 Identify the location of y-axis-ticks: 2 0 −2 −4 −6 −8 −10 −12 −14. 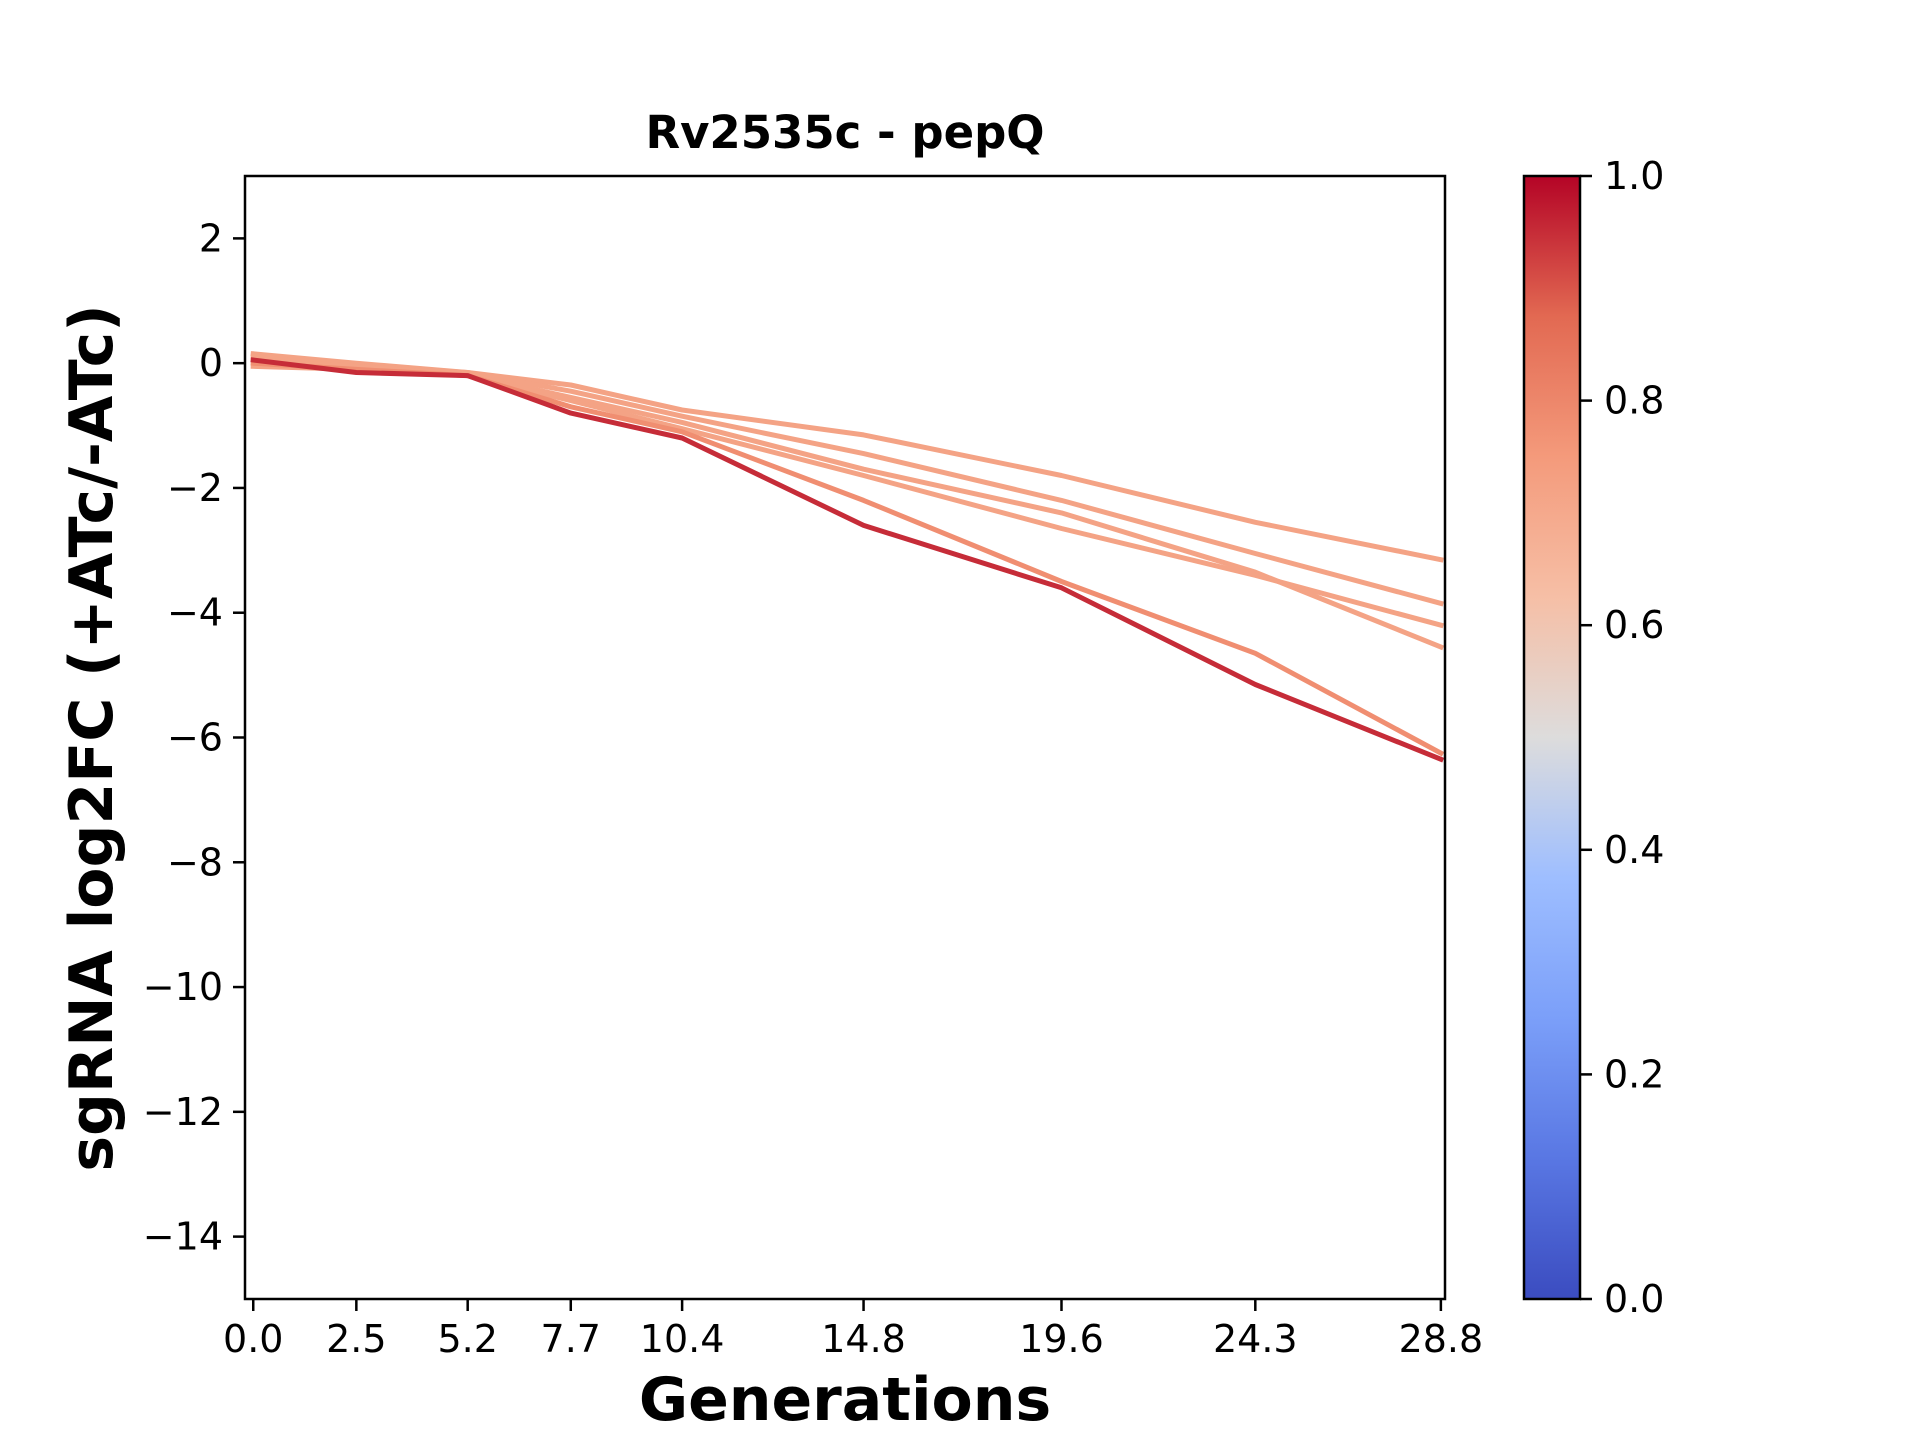
(194, 737).